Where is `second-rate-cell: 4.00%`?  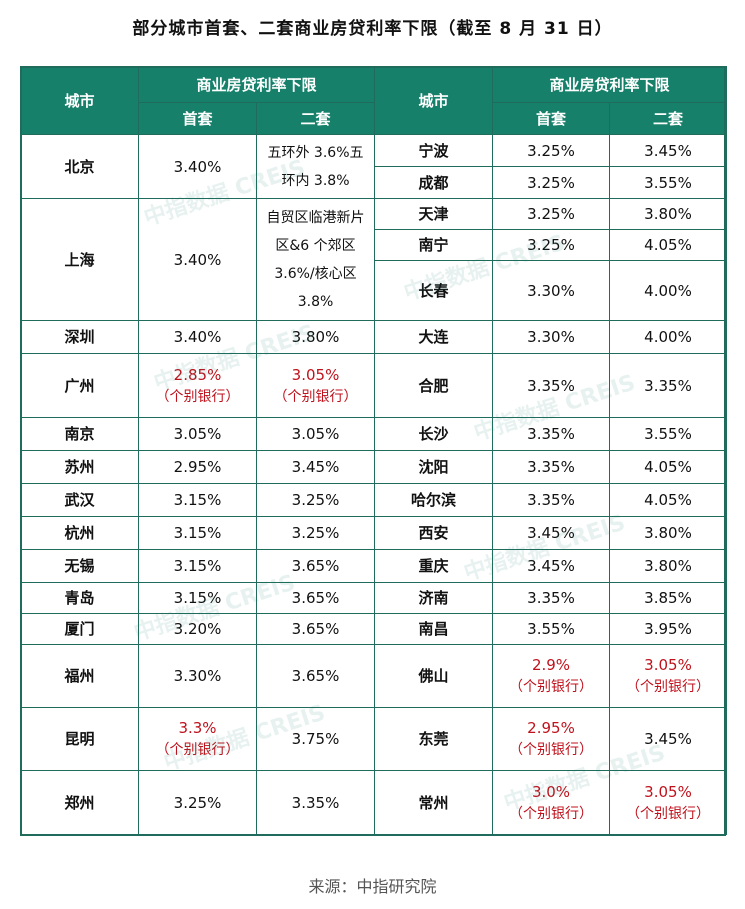 second-rate-cell: 4.00% is located at coordinates (668, 290).